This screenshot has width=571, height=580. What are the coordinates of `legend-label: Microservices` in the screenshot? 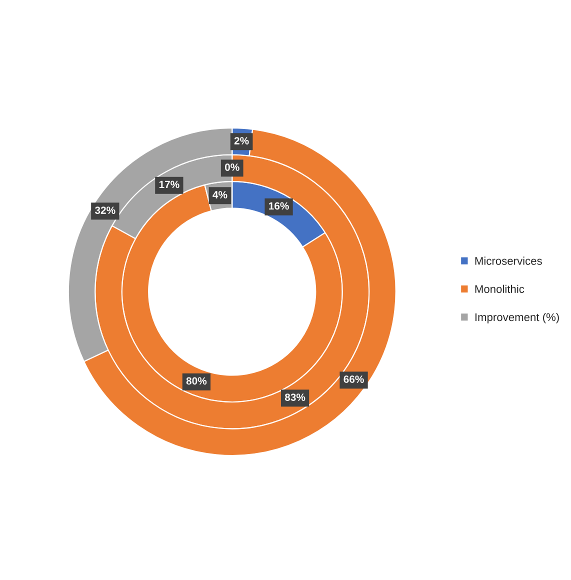 It's located at (508, 260).